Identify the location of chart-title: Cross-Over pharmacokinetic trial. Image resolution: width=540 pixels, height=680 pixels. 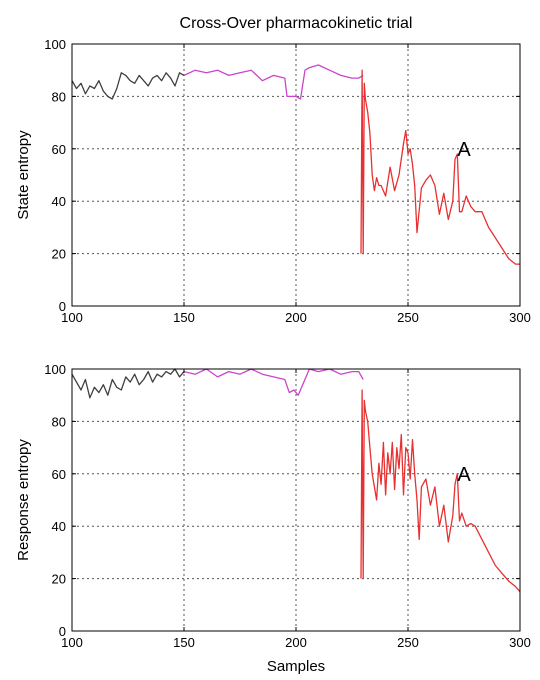
(296, 23).